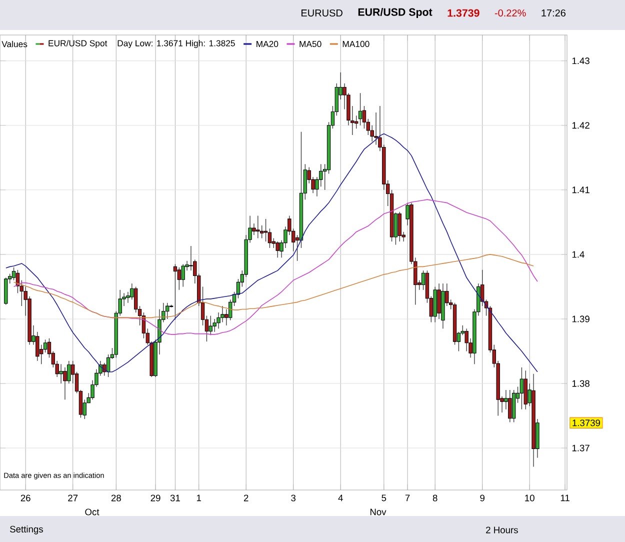  Describe the element at coordinates (378, 512) in the screenshot. I see `text: Nov` at that location.